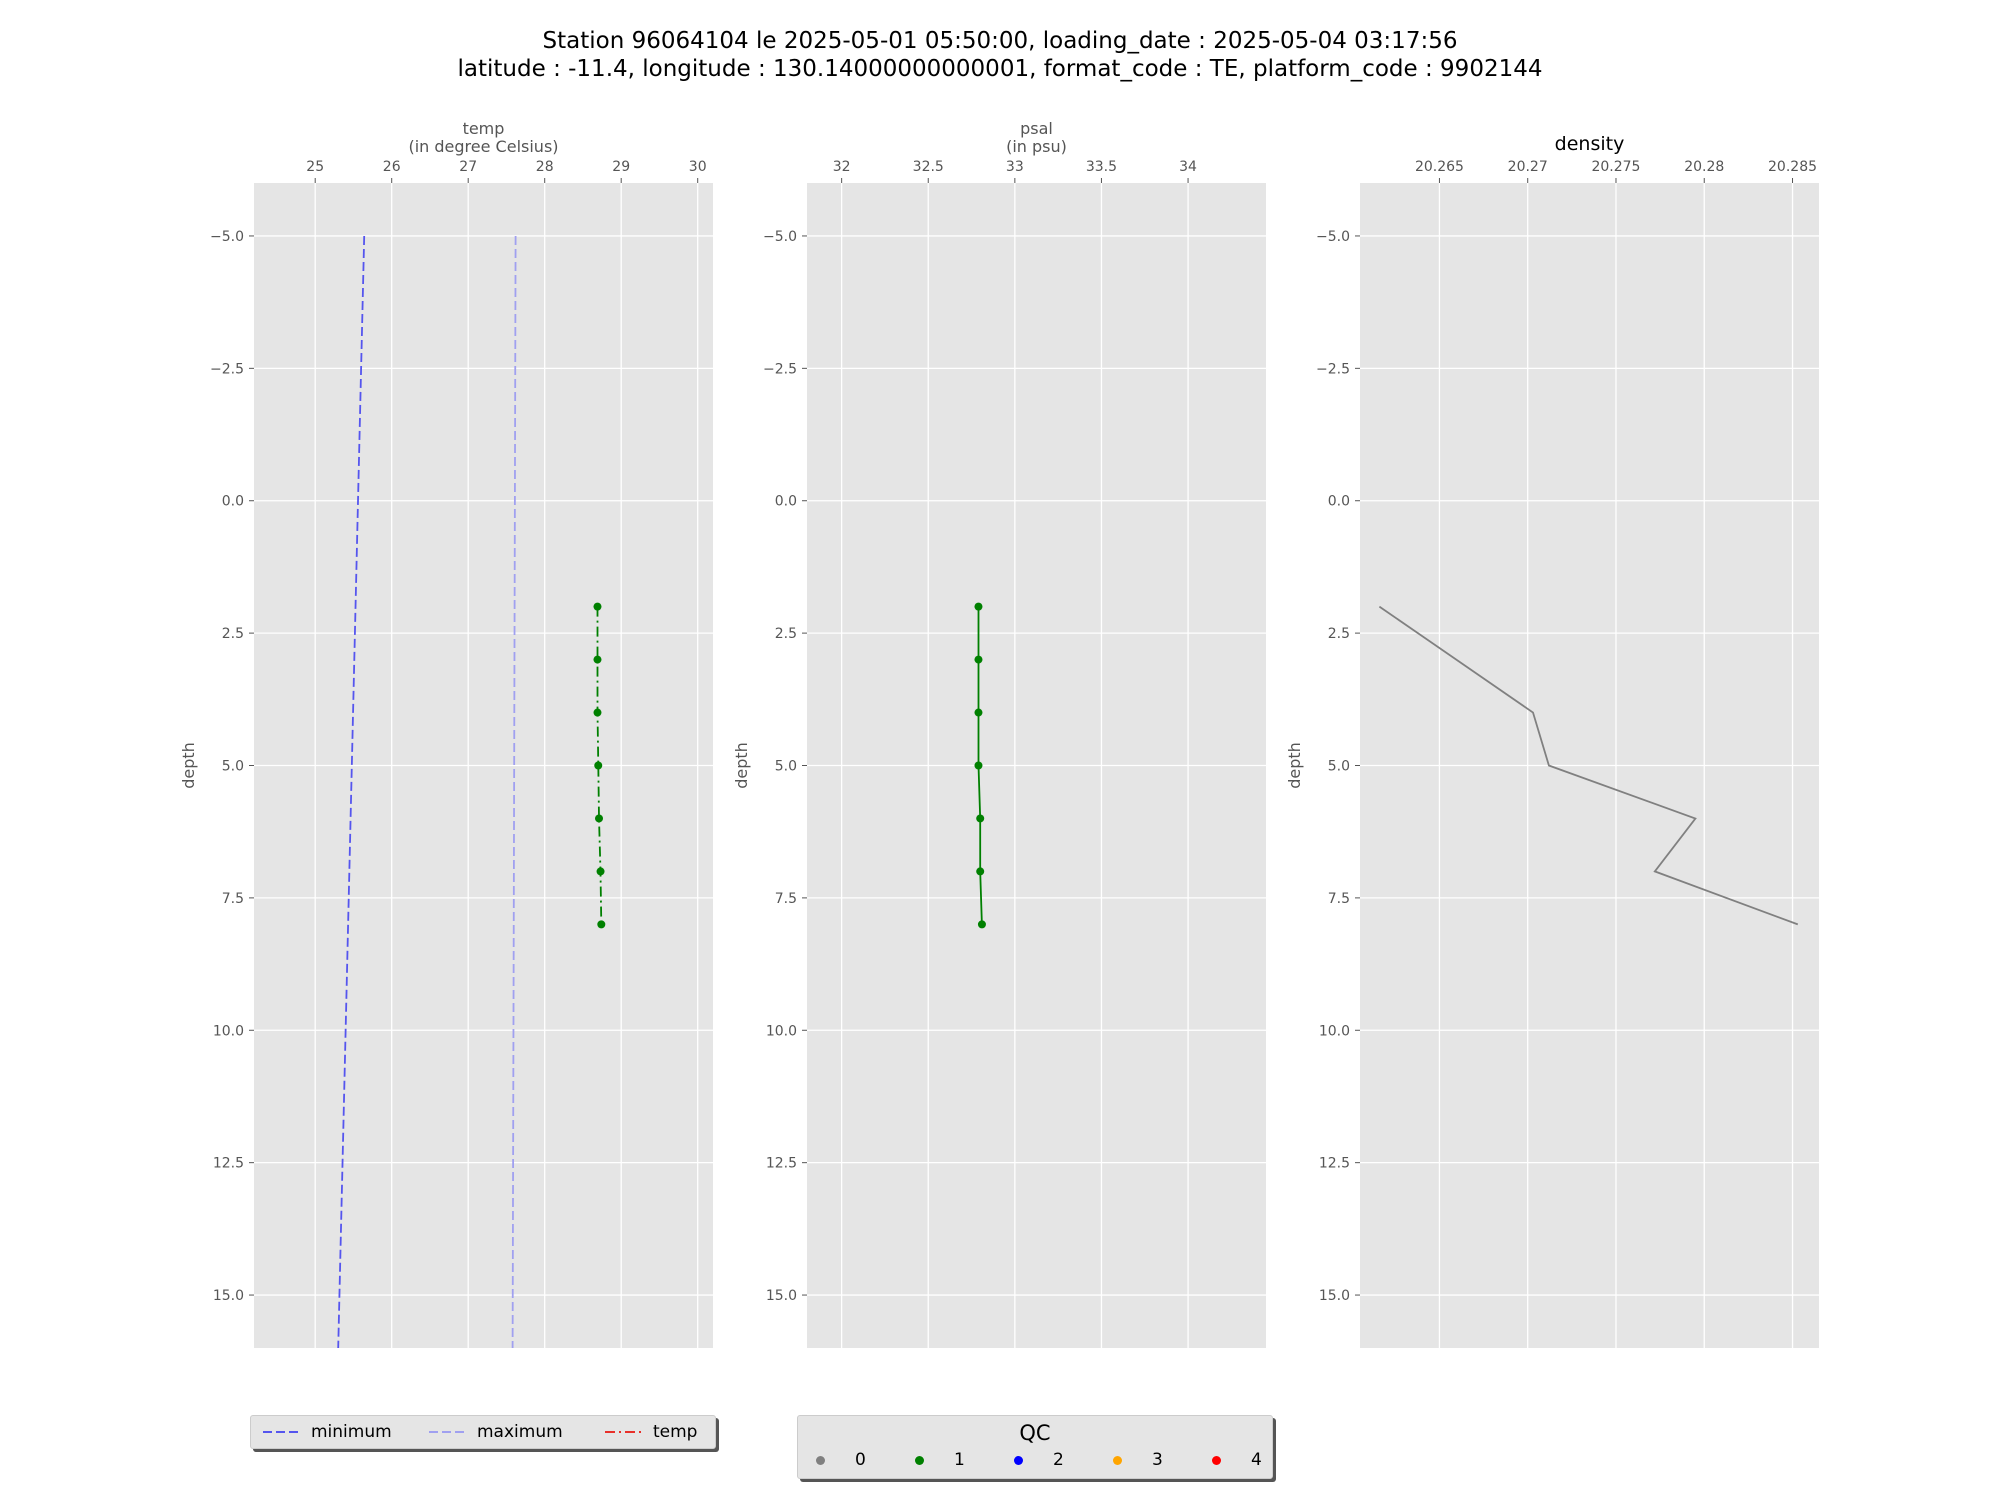 The image size is (2000, 1500). Describe the element at coordinates (940, 1460) in the screenshot. I see `qc-legend-item-1: 1` at that location.